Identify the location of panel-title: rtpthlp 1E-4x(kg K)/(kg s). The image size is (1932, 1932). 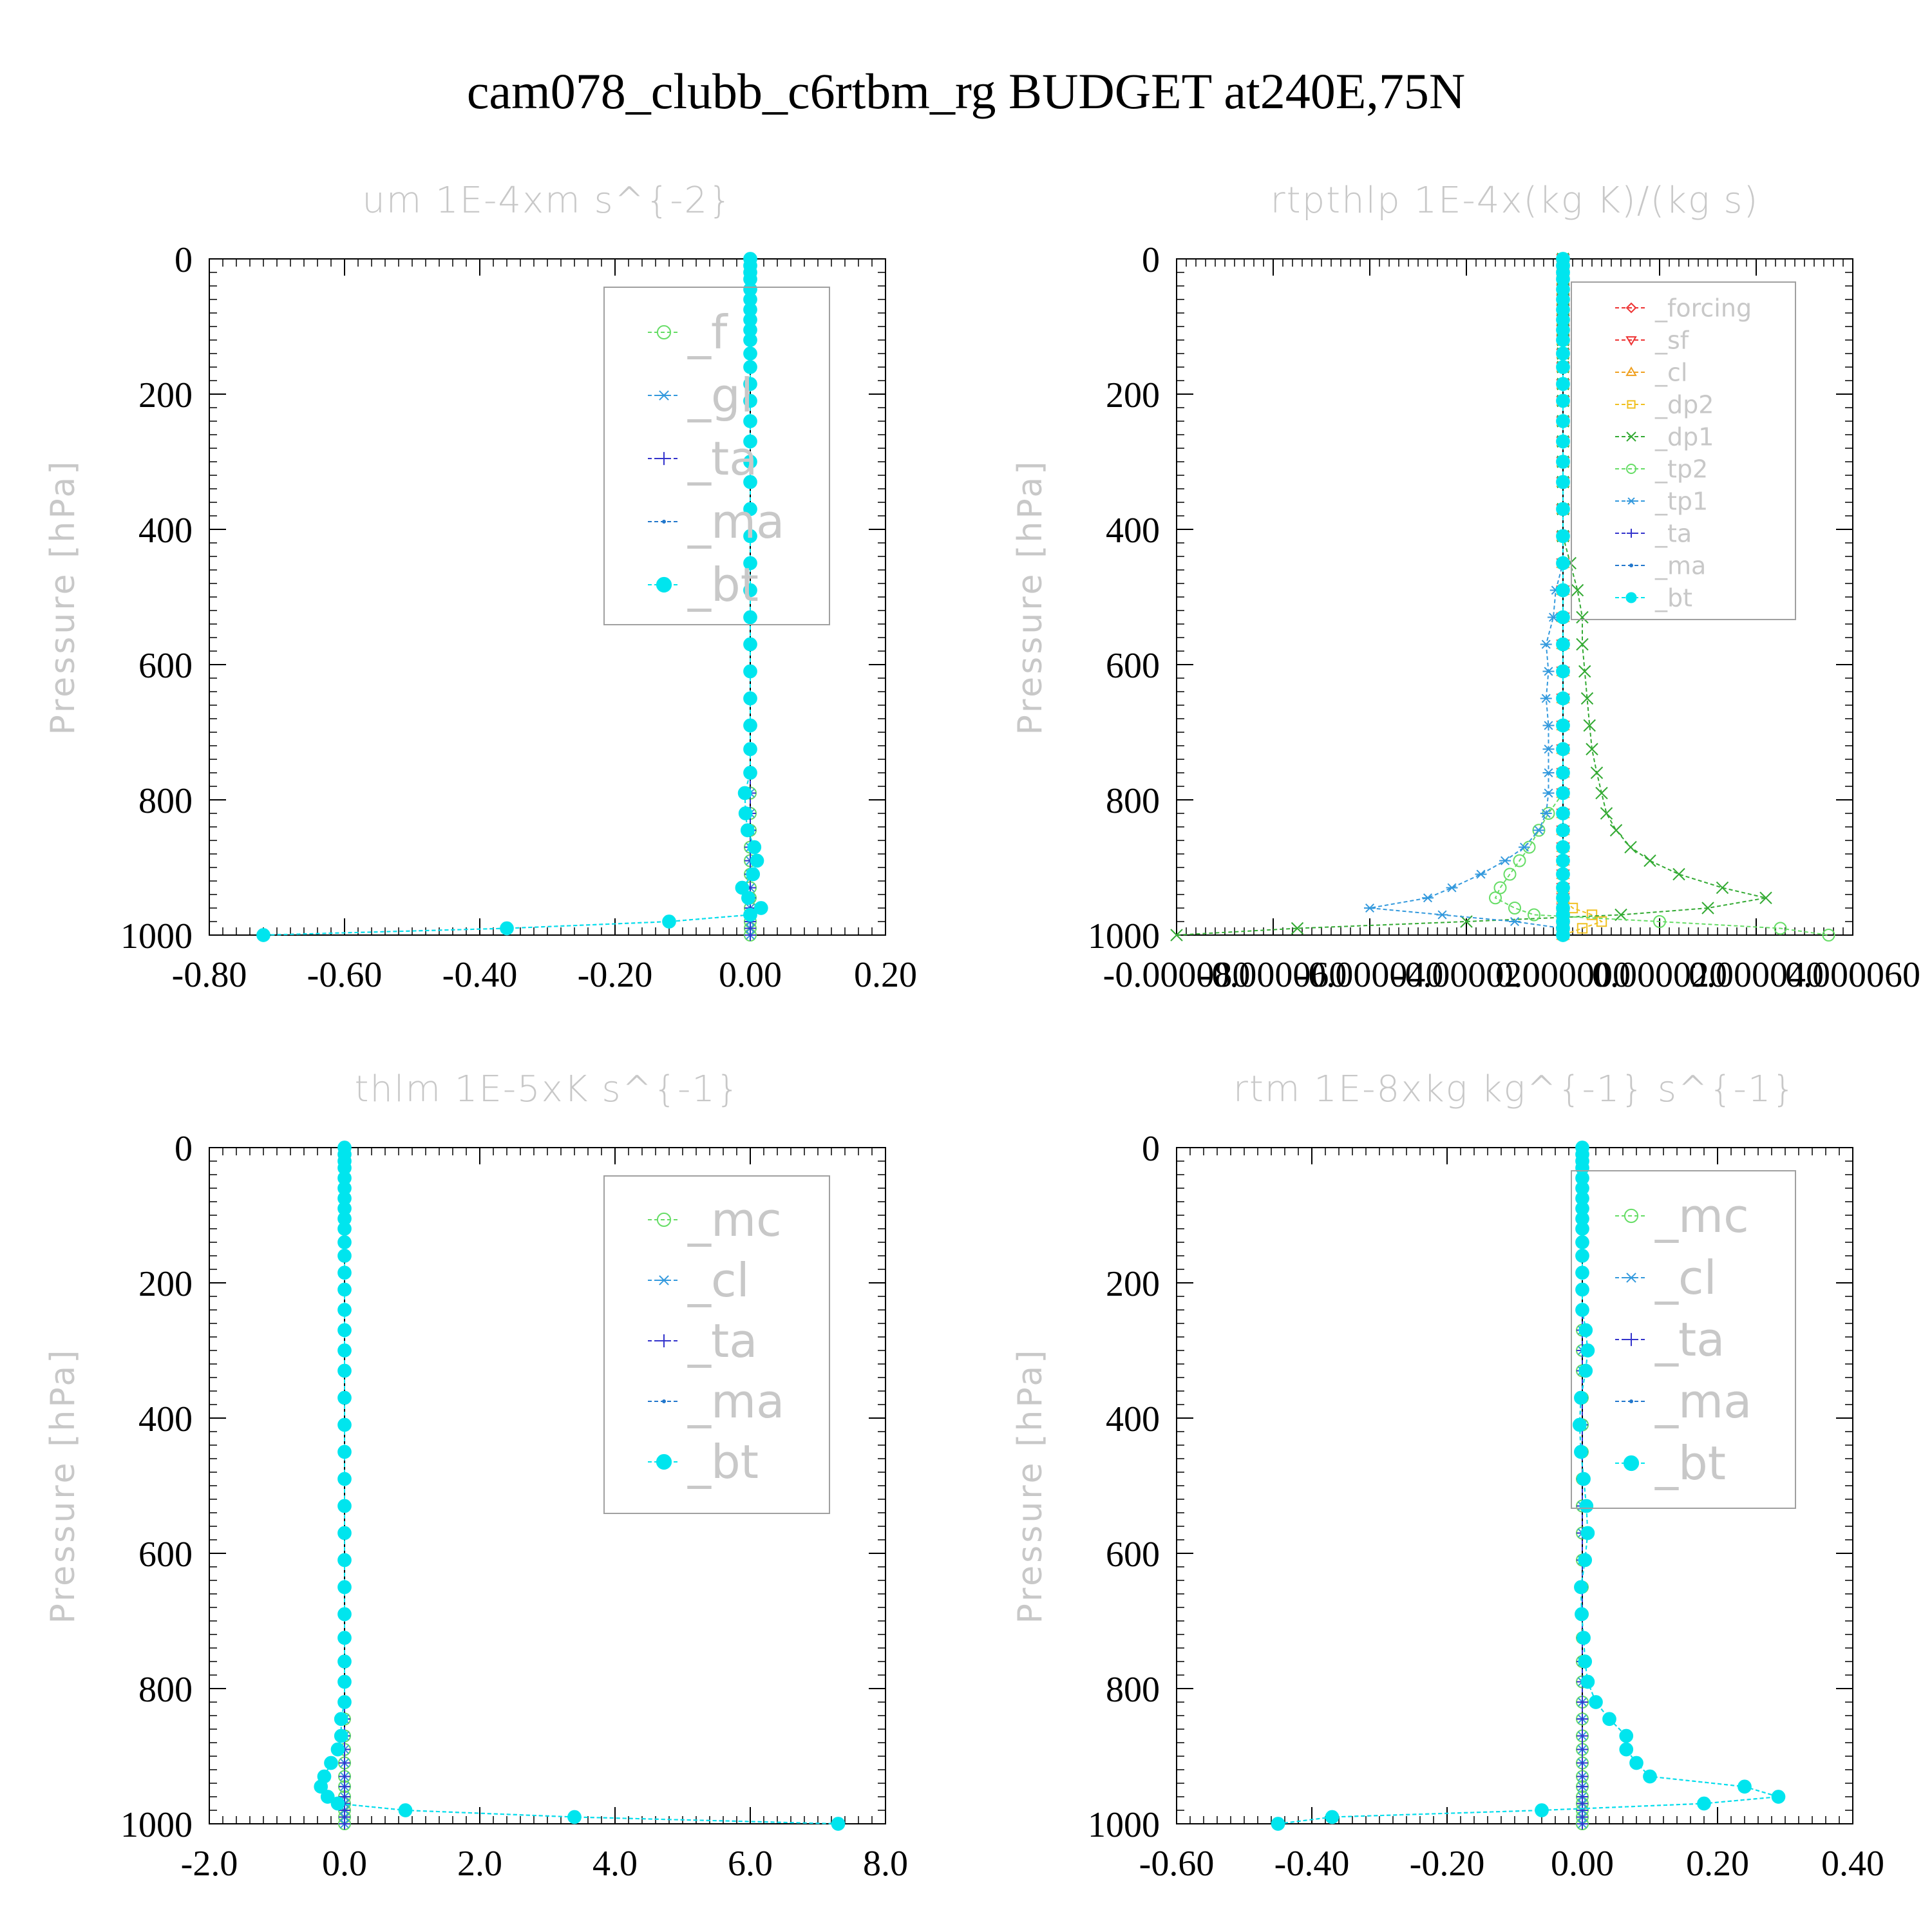
(1515, 201).